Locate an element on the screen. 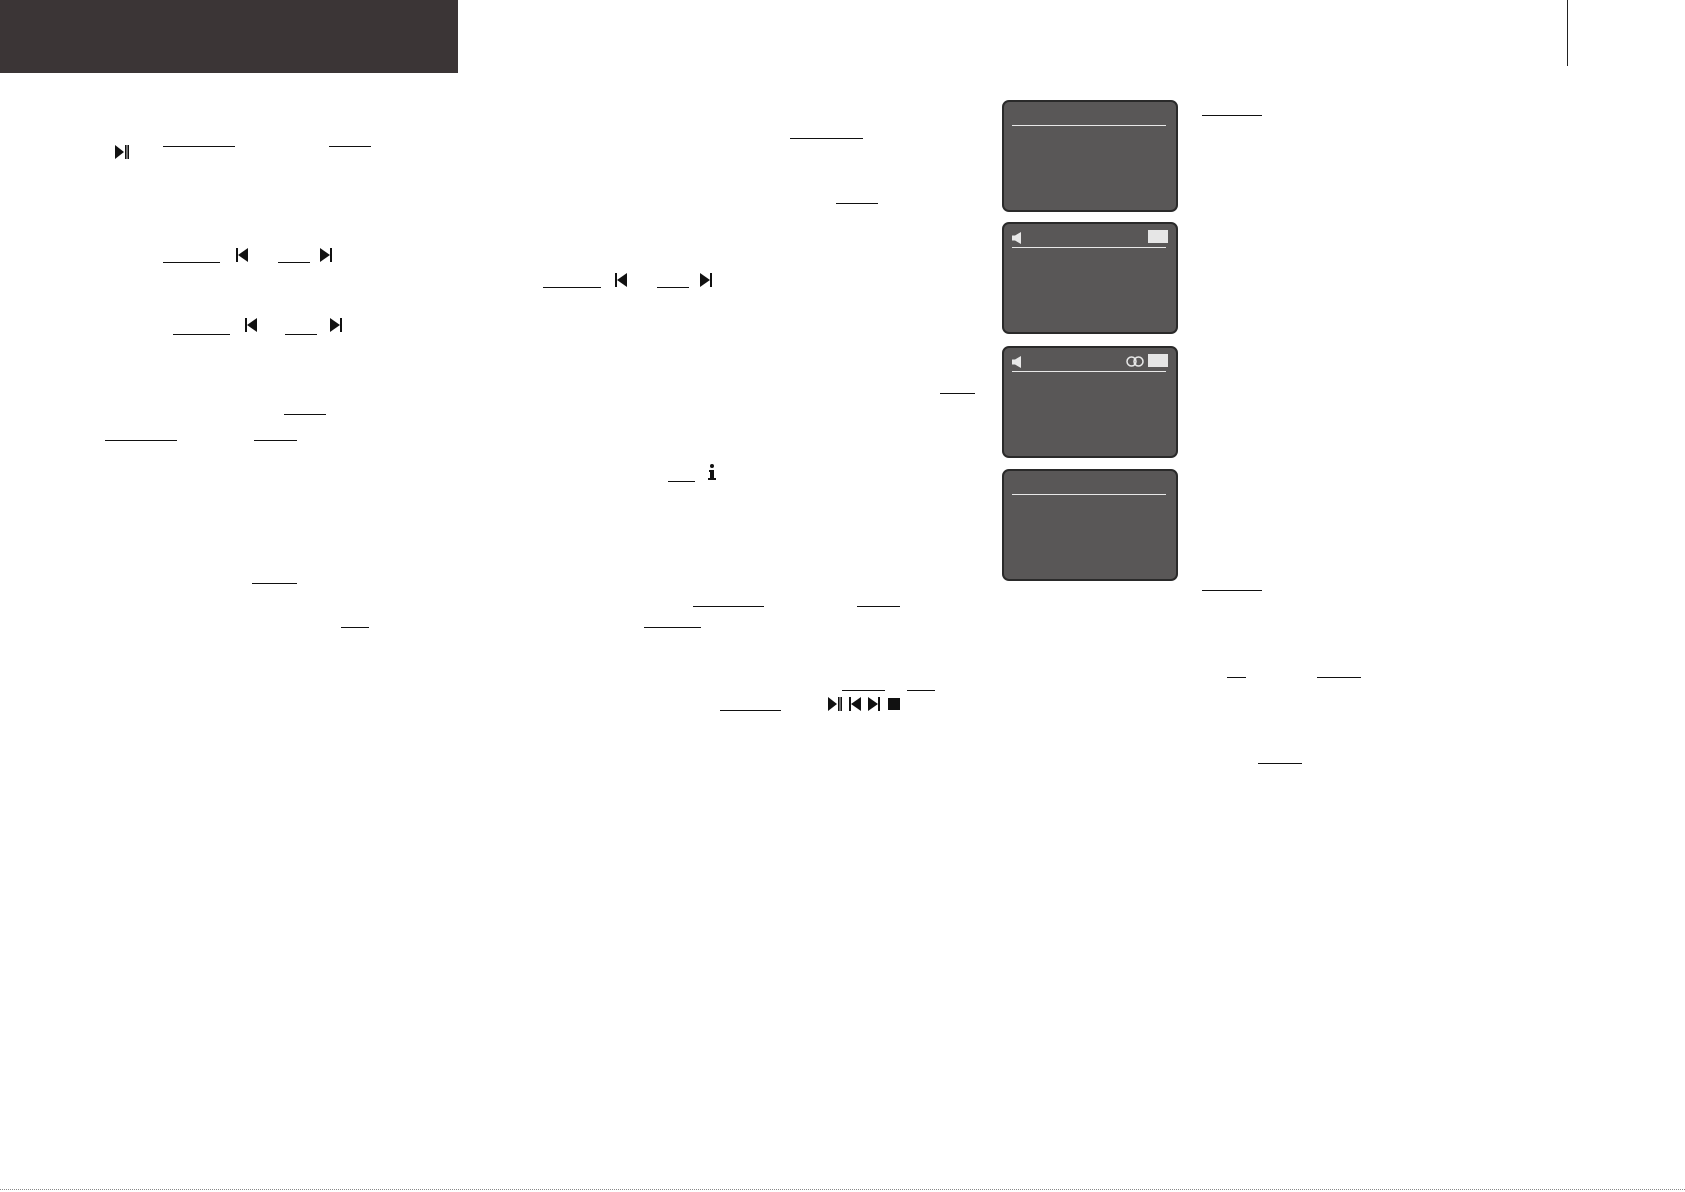 The image size is (1685, 1192). stop-icon is located at coordinates (894, 704).